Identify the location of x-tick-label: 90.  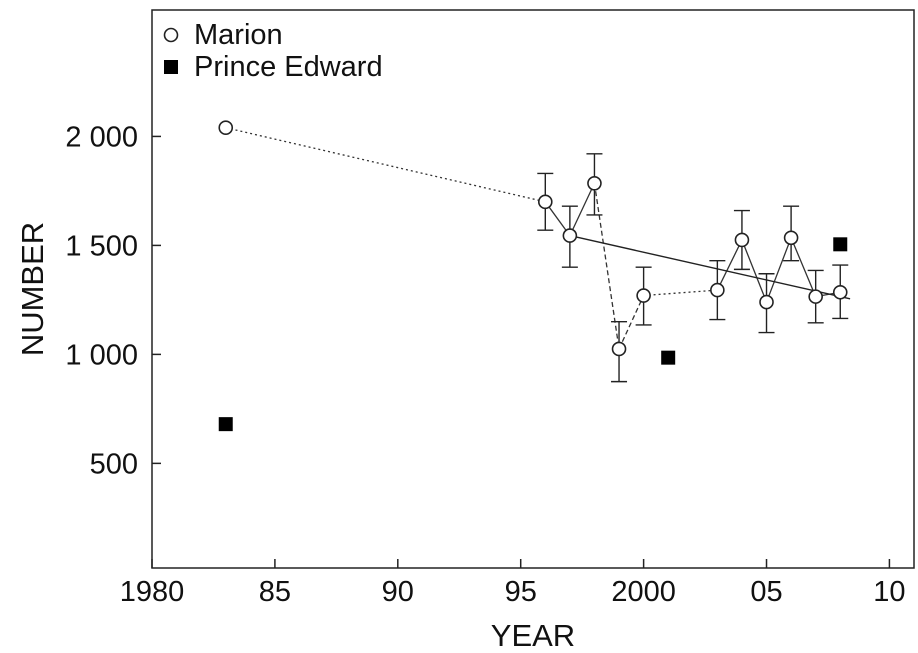
(398, 592).